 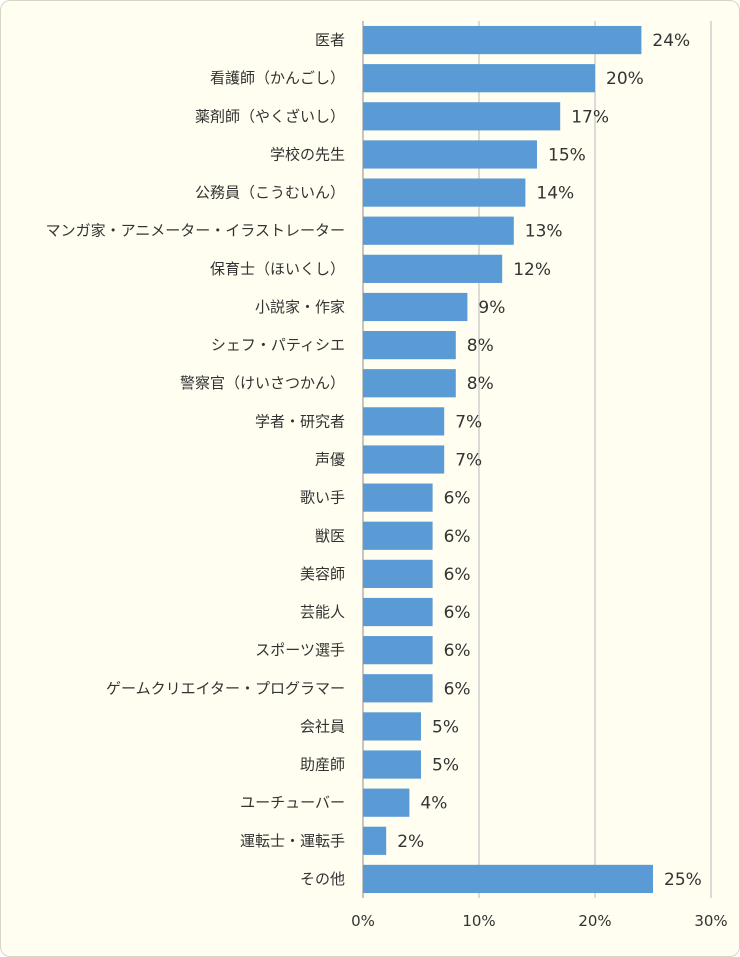 I want to click on category-label: 会社員, so click(x=322, y=726).